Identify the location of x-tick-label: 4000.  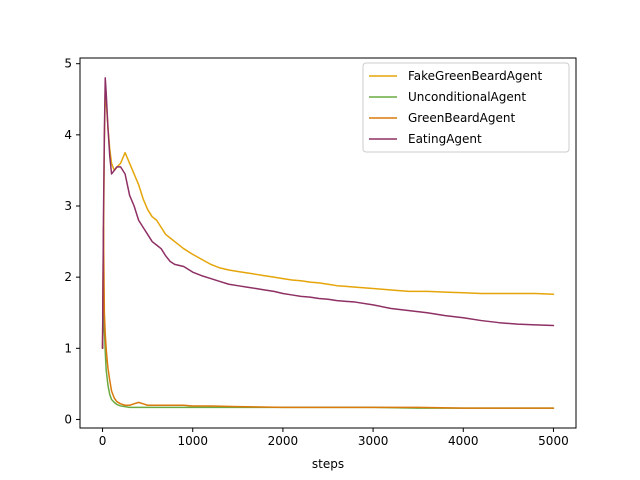
(463, 441).